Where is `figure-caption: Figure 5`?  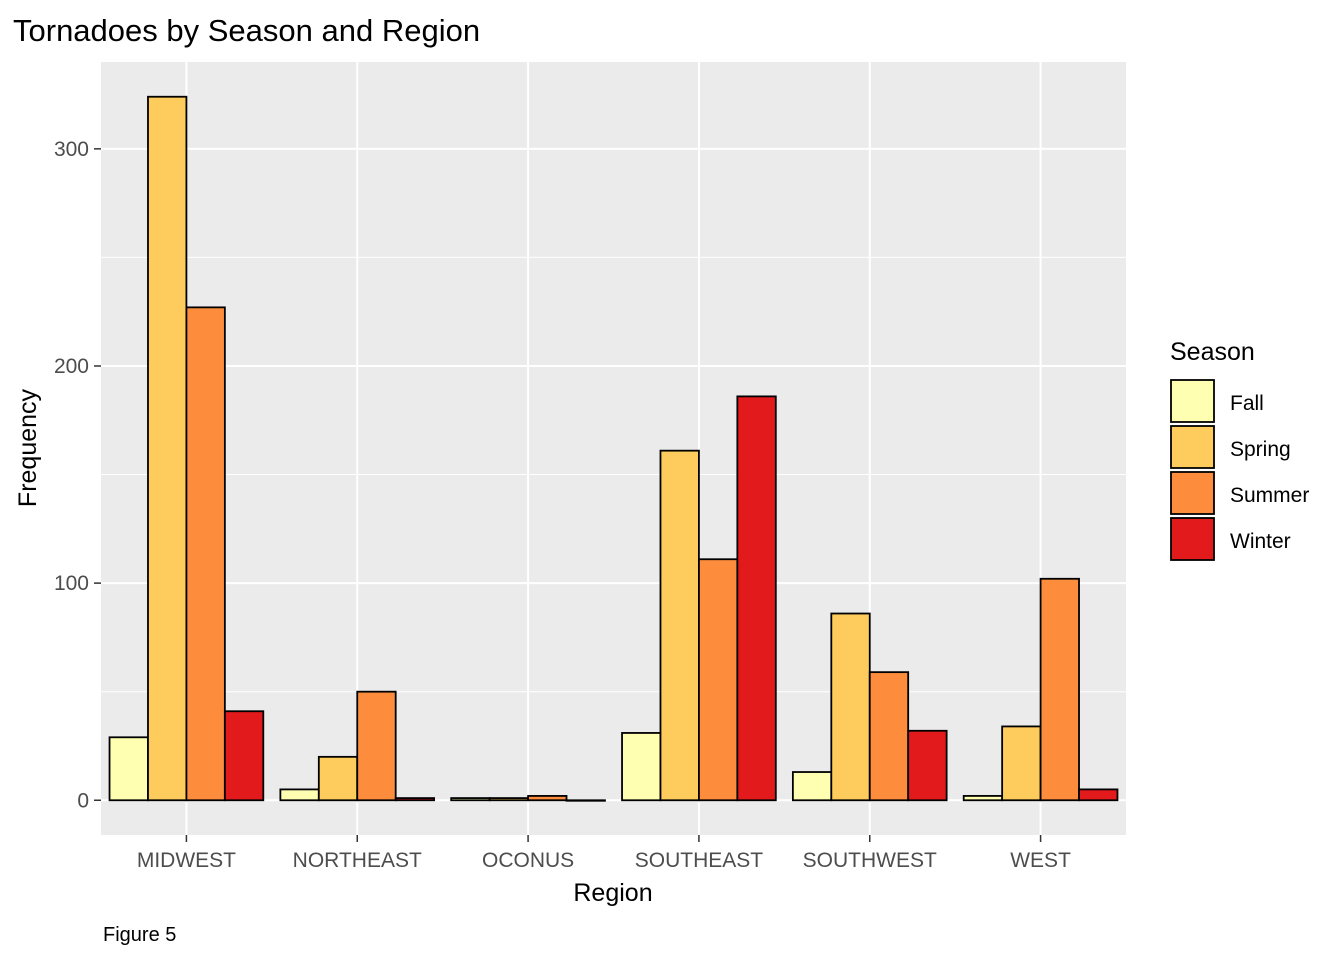 figure-caption: Figure 5 is located at coordinates (139, 935).